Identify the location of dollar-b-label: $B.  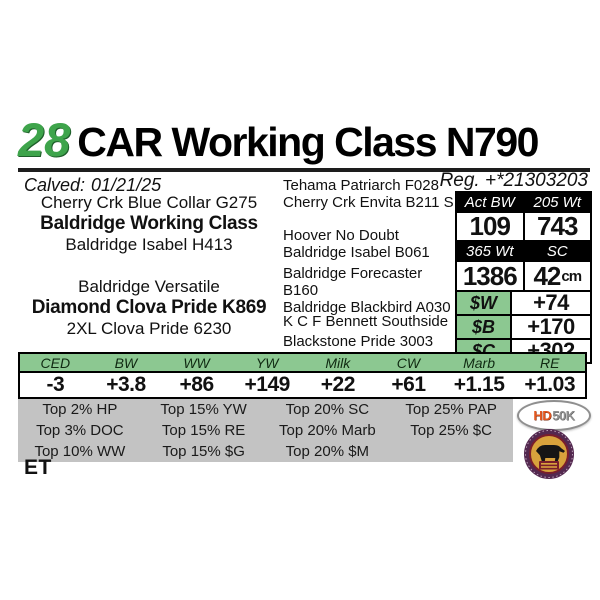
(483, 327).